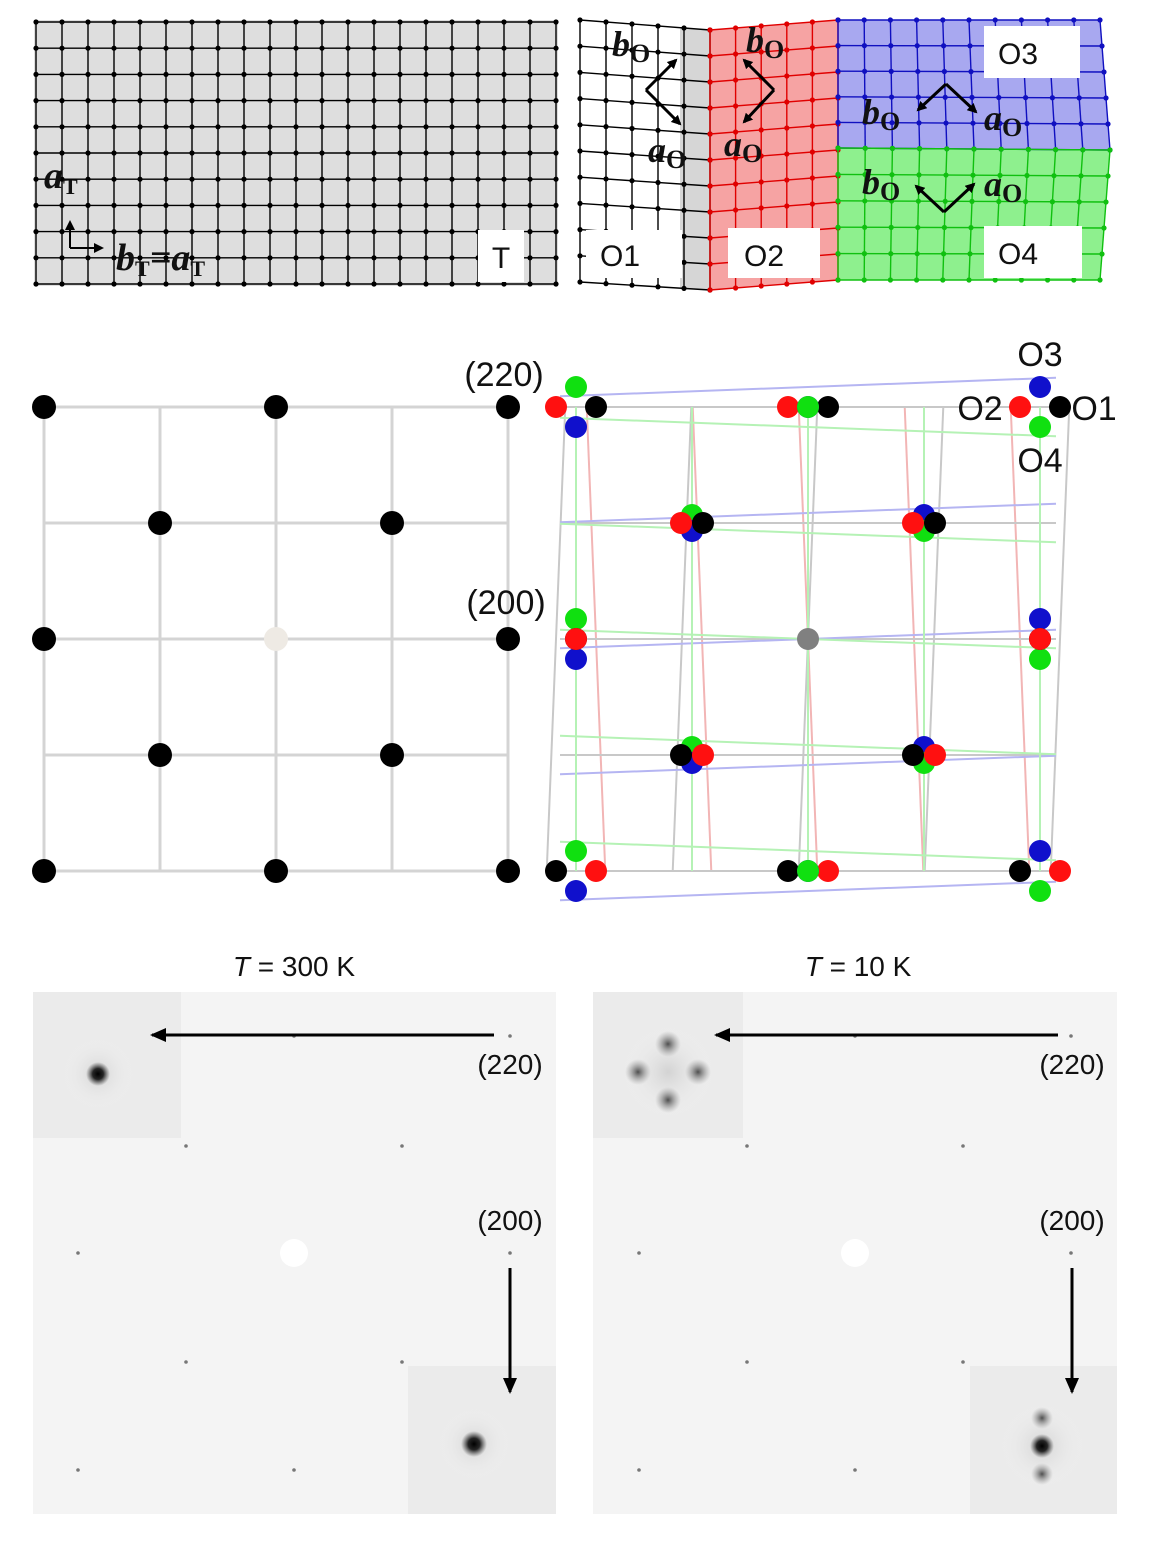  I want to click on domain-point-o3, so click(1040, 387).